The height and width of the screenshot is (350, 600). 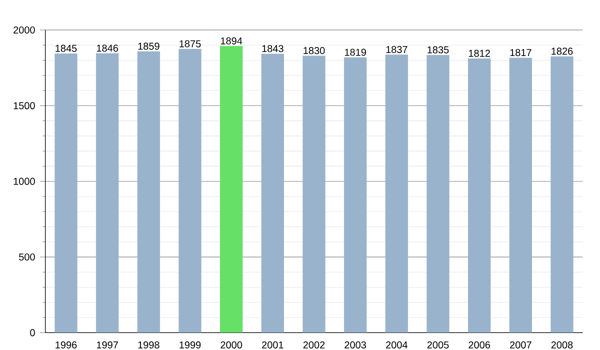 I want to click on data-label: 1837, so click(x=397, y=50).